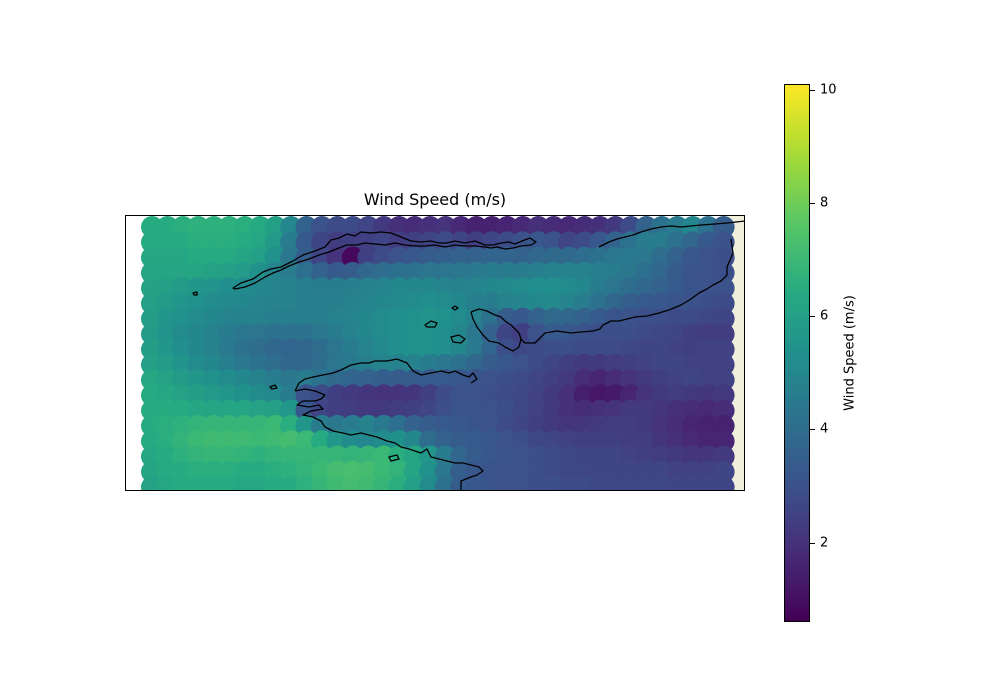  Describe the element at coordinates (824, 316) in the screenshot. I see `colorbar-tick-label: 6` at that location.